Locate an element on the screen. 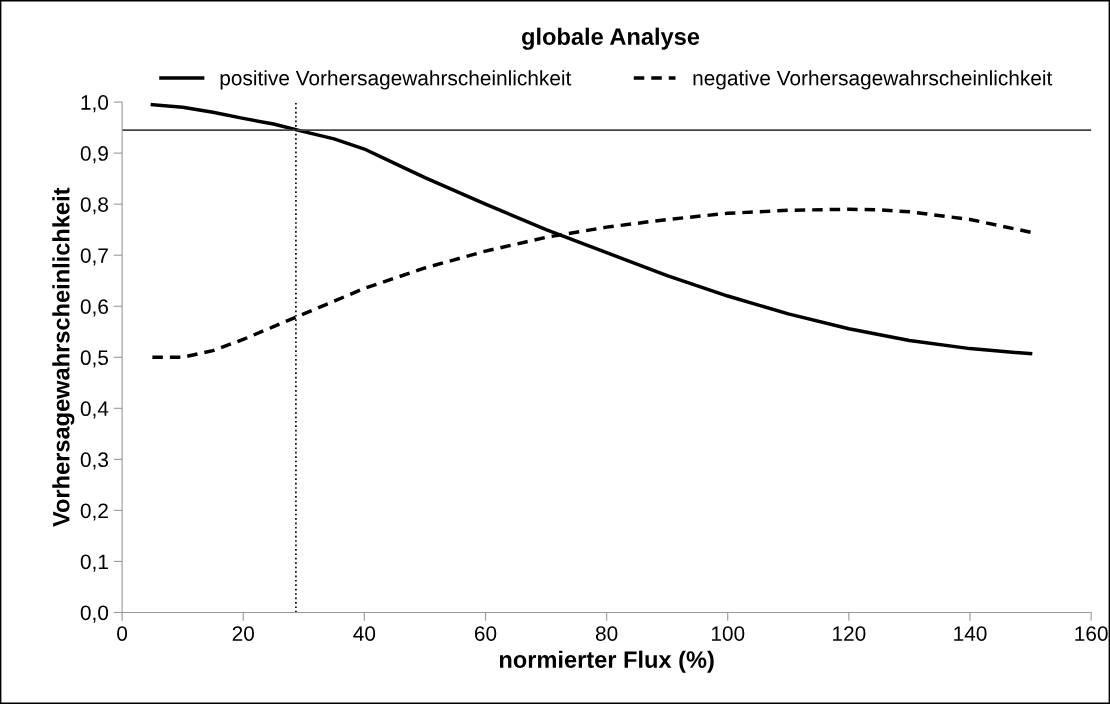 The image size is (1110, 704). y-tick-label: 0,4 is located at coordinates (94, 410).